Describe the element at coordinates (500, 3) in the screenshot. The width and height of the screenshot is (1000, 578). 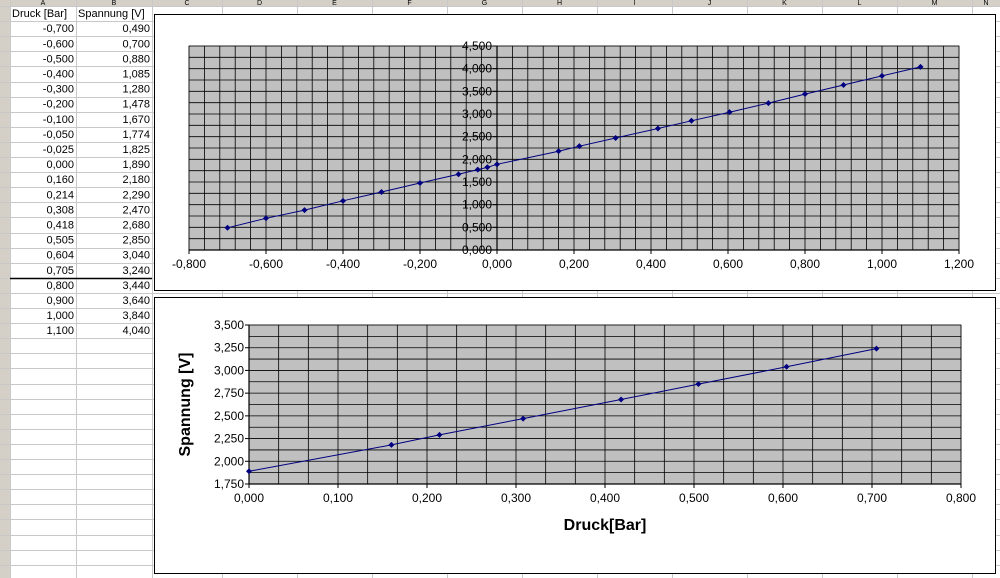
I see `column-header-strip` at that location.